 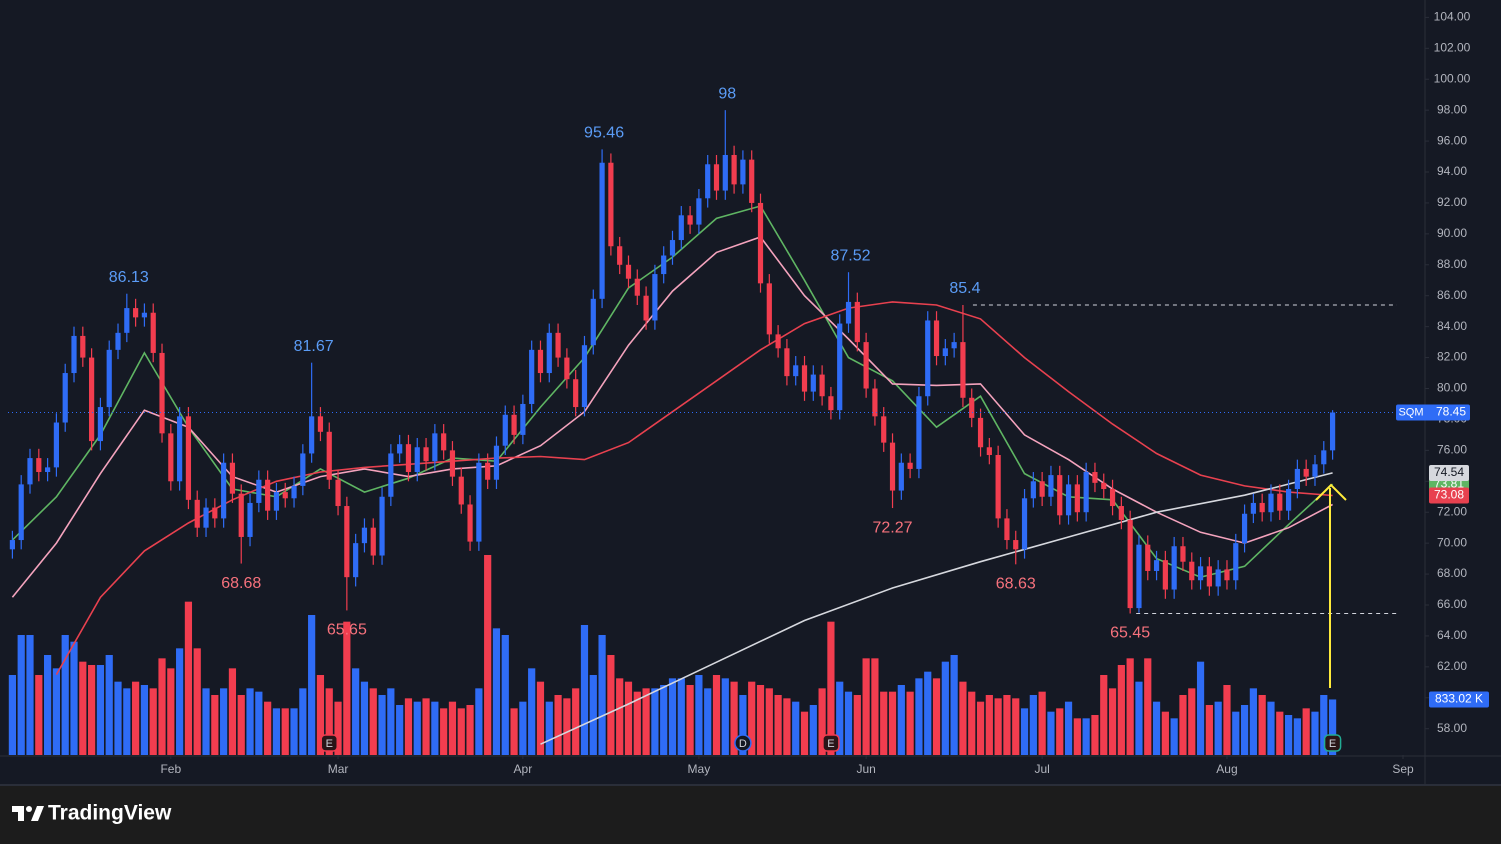 What do you see at coordinates (1452, 171) in the screenshot?
I see `y-tick-label: 94.00` at bounding box center [1452, 171].